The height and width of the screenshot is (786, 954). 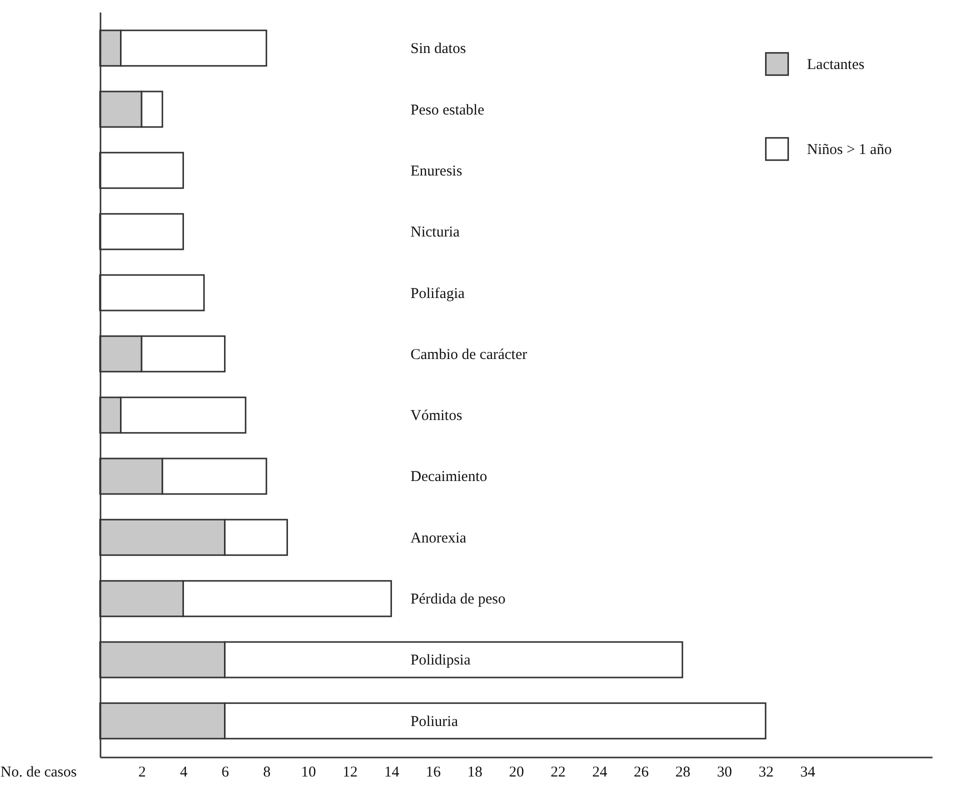 What do you see at coordinates (392, 772) in the screenshot?
I see `x-tick-label: 14` at bounding box center [392, 772].